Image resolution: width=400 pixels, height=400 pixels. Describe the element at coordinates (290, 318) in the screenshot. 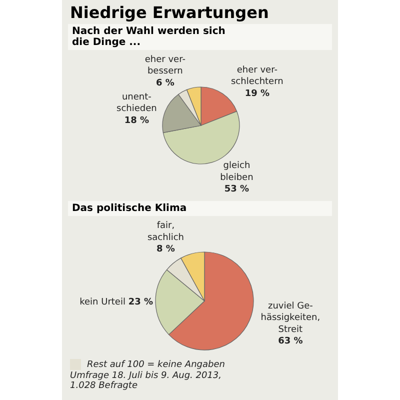

I see `slice-label: zuviel Ge- hässigkeiten, Streit` at that location.